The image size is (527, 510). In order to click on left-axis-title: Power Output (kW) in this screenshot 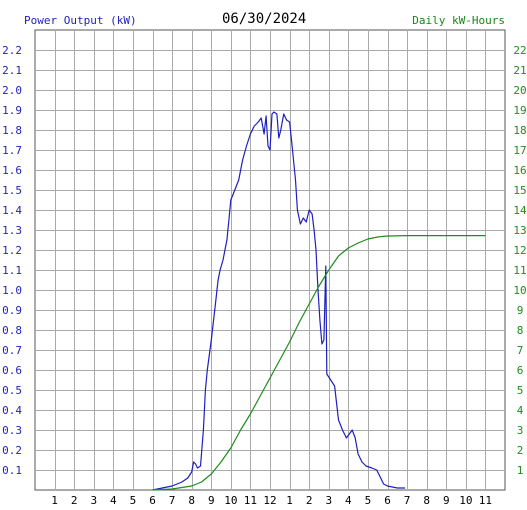, I will do `click(80, 20)`.